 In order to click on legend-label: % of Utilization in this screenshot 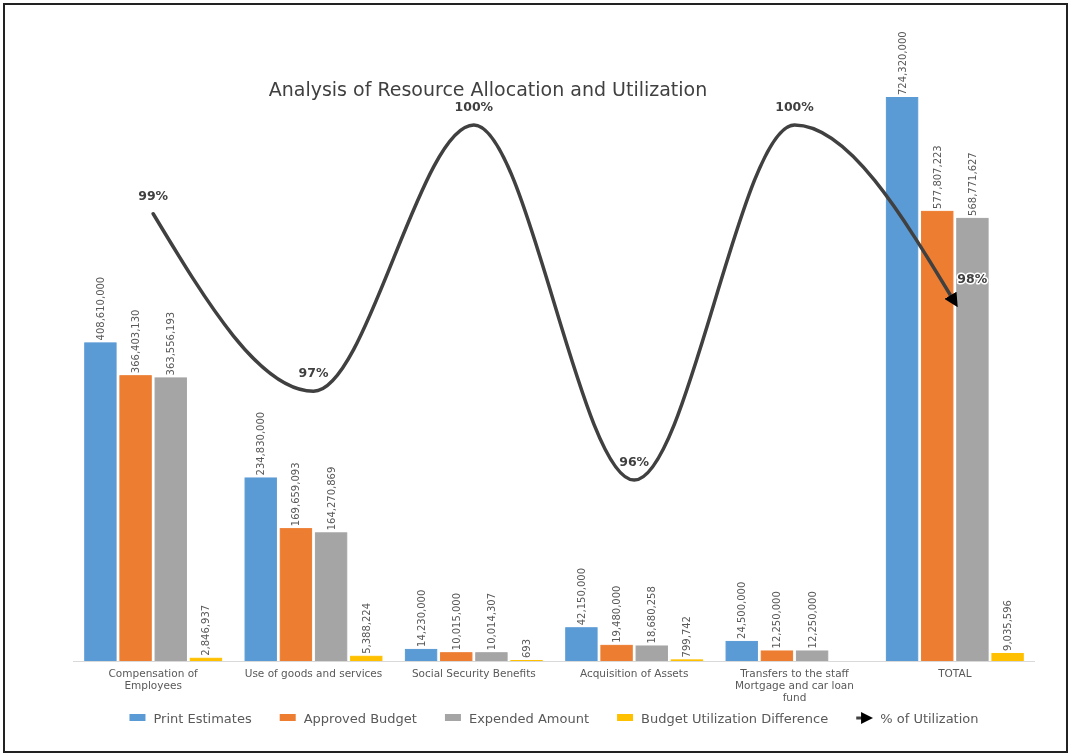, I will do `click(929, 718)`.